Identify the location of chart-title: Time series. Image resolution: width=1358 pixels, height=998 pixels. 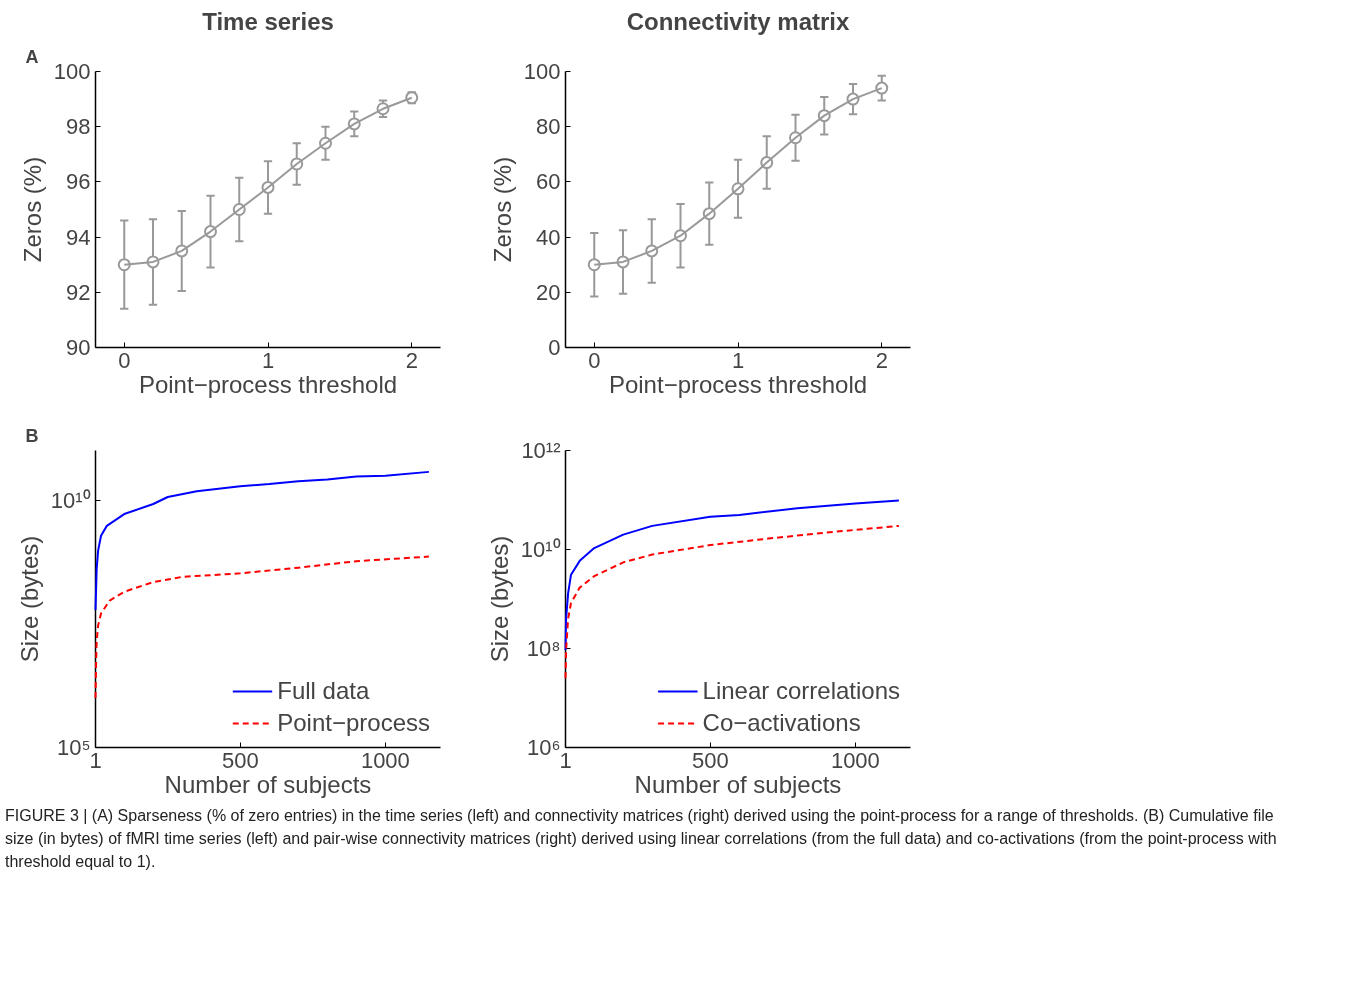
(268, 21).